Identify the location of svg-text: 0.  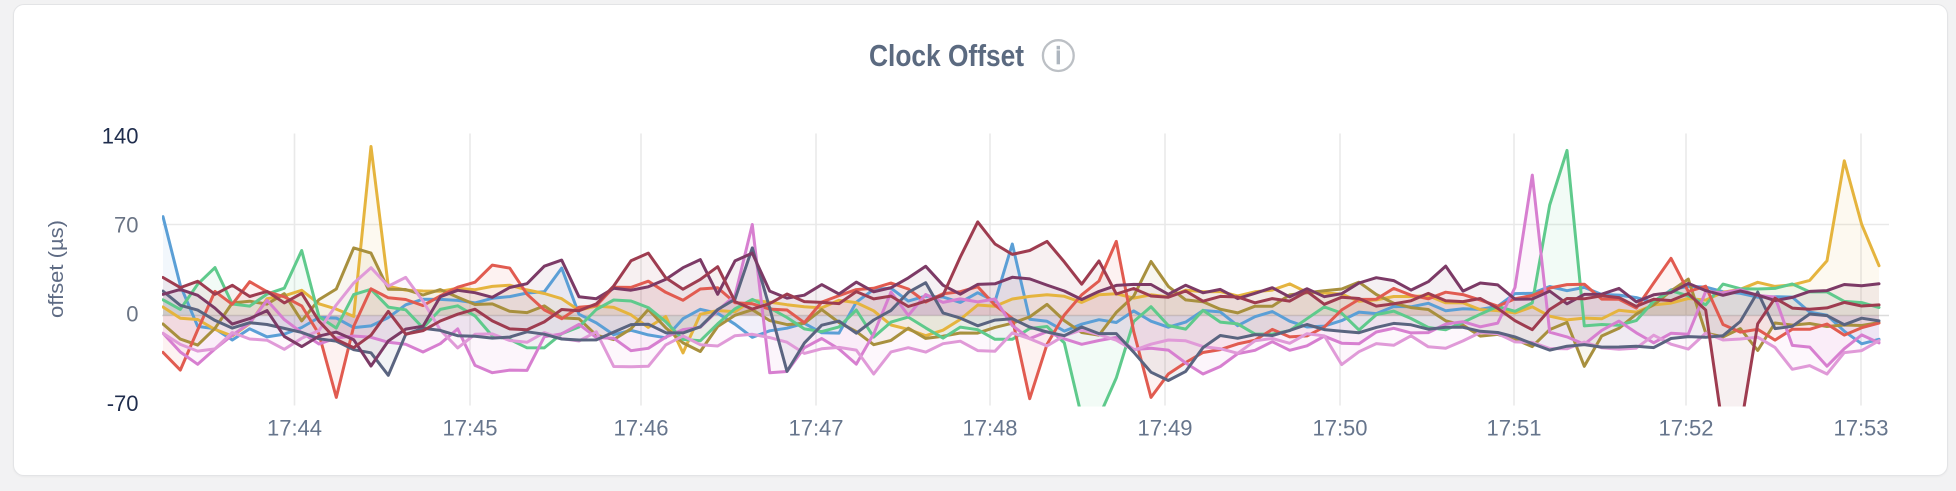
(132, 314).